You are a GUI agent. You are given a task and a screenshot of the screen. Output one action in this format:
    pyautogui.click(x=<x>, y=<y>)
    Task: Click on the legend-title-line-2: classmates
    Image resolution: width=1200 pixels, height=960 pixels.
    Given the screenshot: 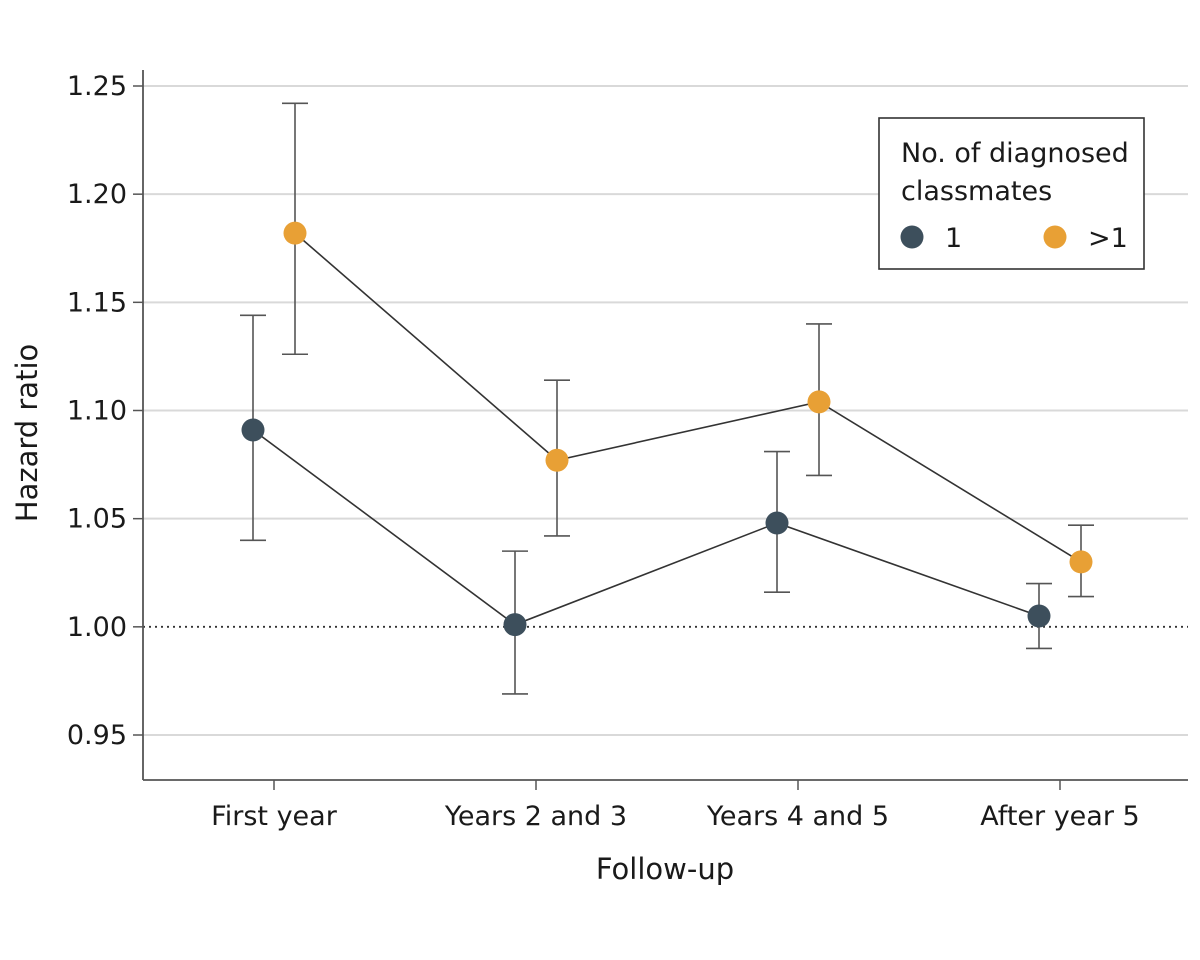 What is the action you would take?
    pyautogui.click(x=976, y=191)
    